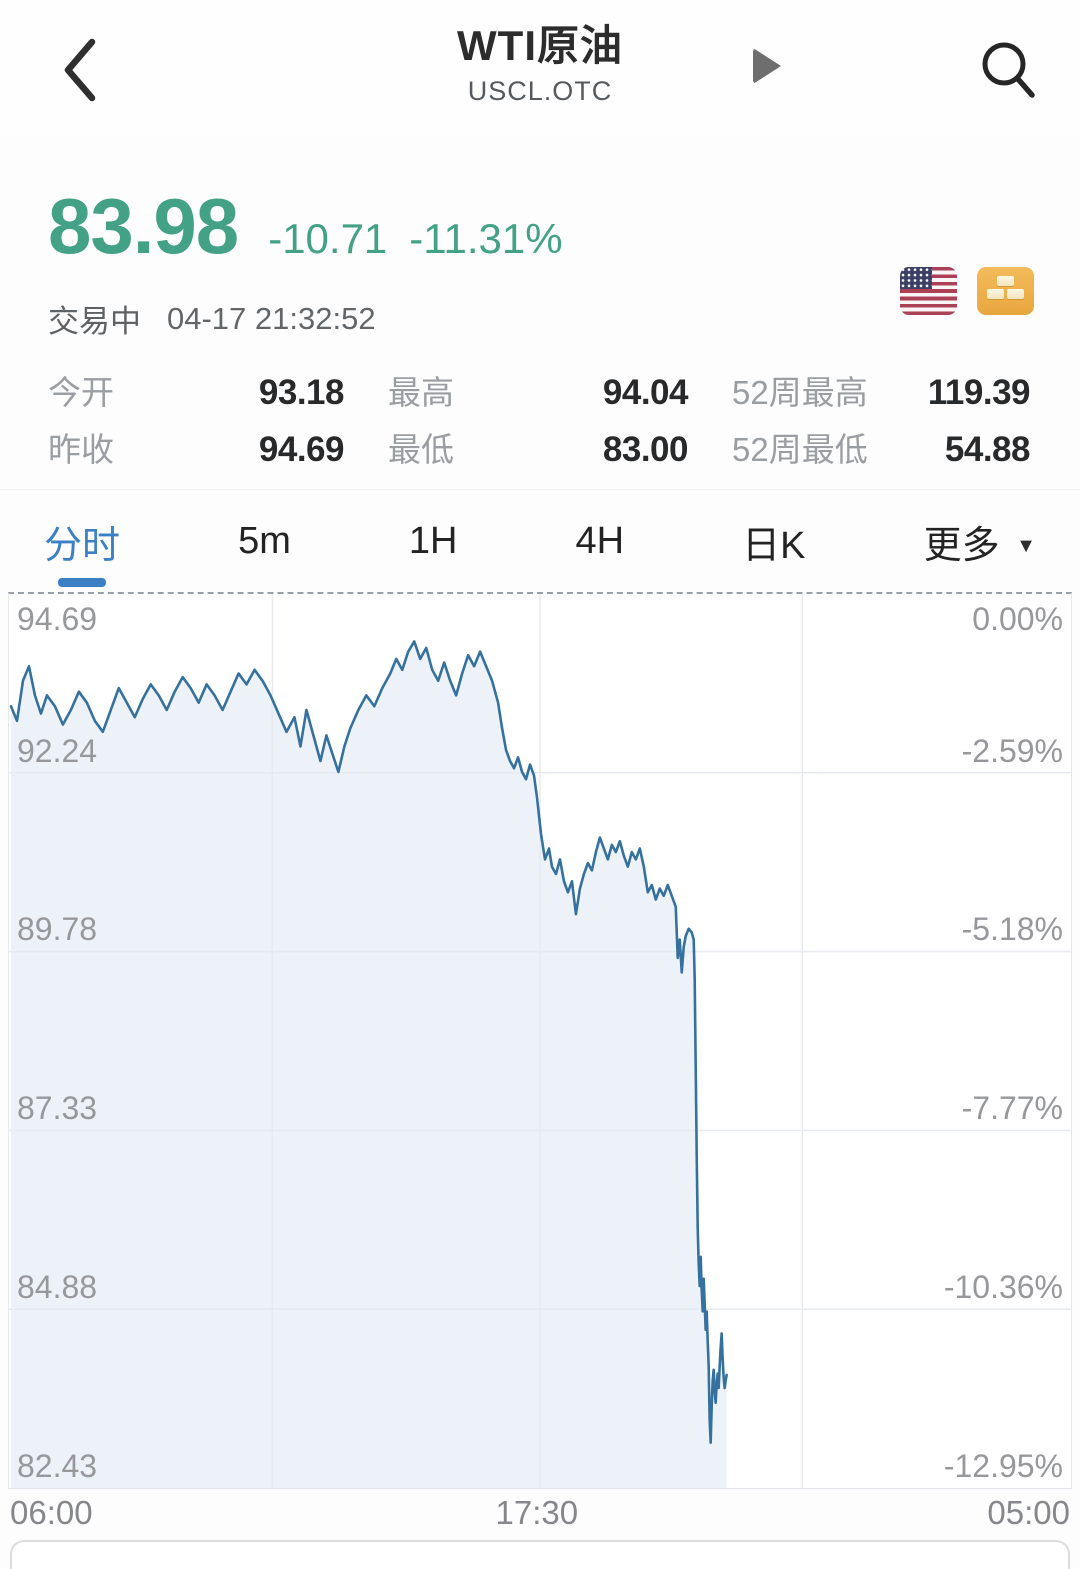 Image resolution: width=1080 pixels, height=1569 pixels. I want to click on tab-more: 更多 ▼, so click(980, 541).